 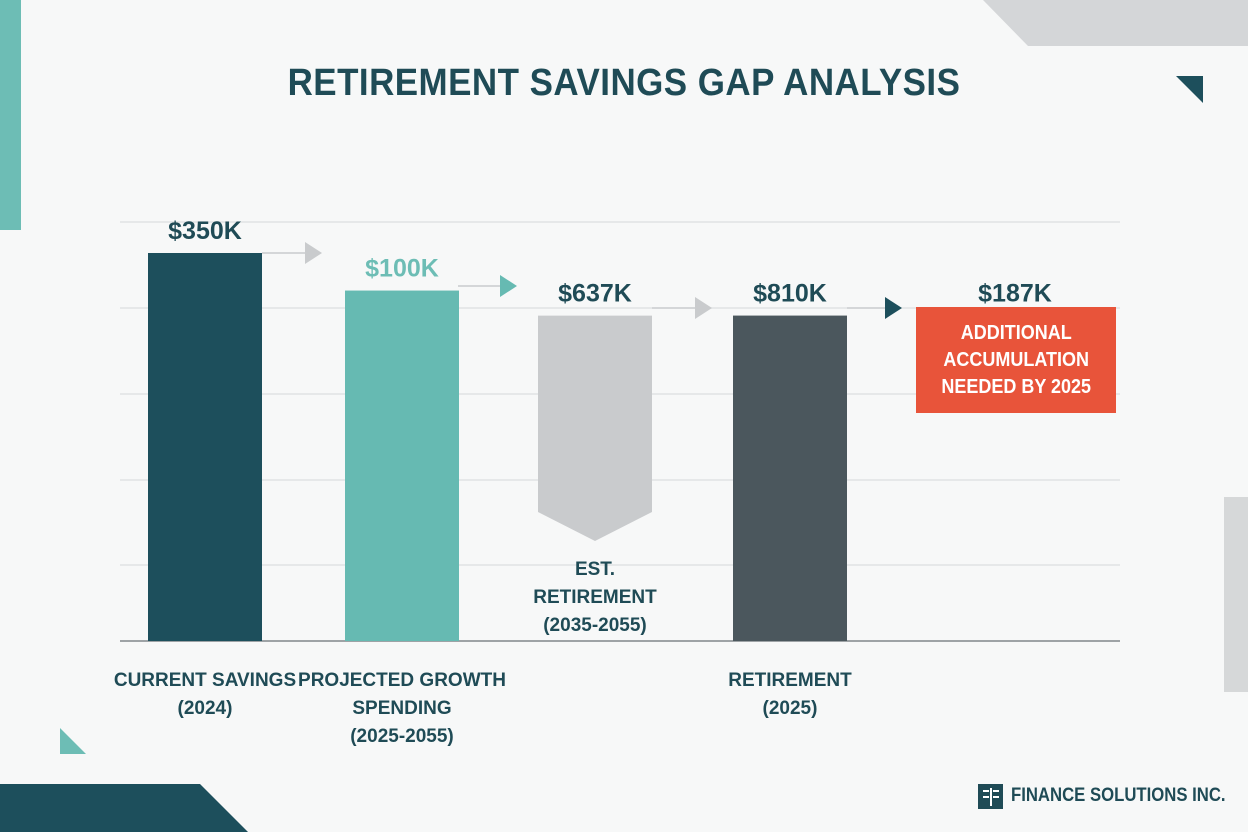 What do you see at coordinates (1236, 594) in the screenshot?
I see `decor-right-bar` at bounding box center [1236, 594].